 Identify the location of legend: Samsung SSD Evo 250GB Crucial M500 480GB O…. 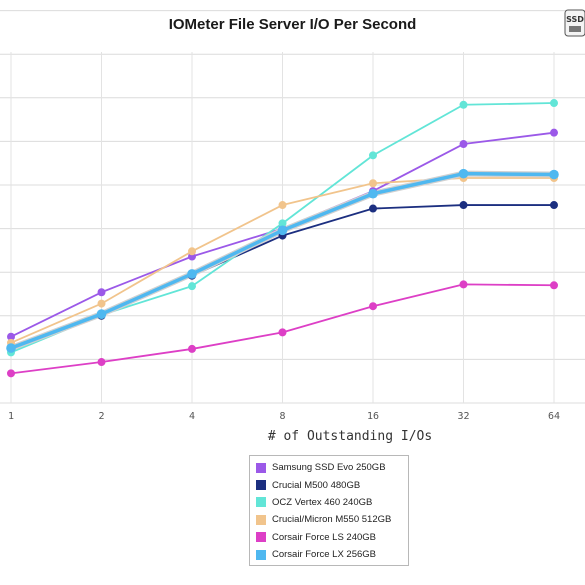
(329, 511).